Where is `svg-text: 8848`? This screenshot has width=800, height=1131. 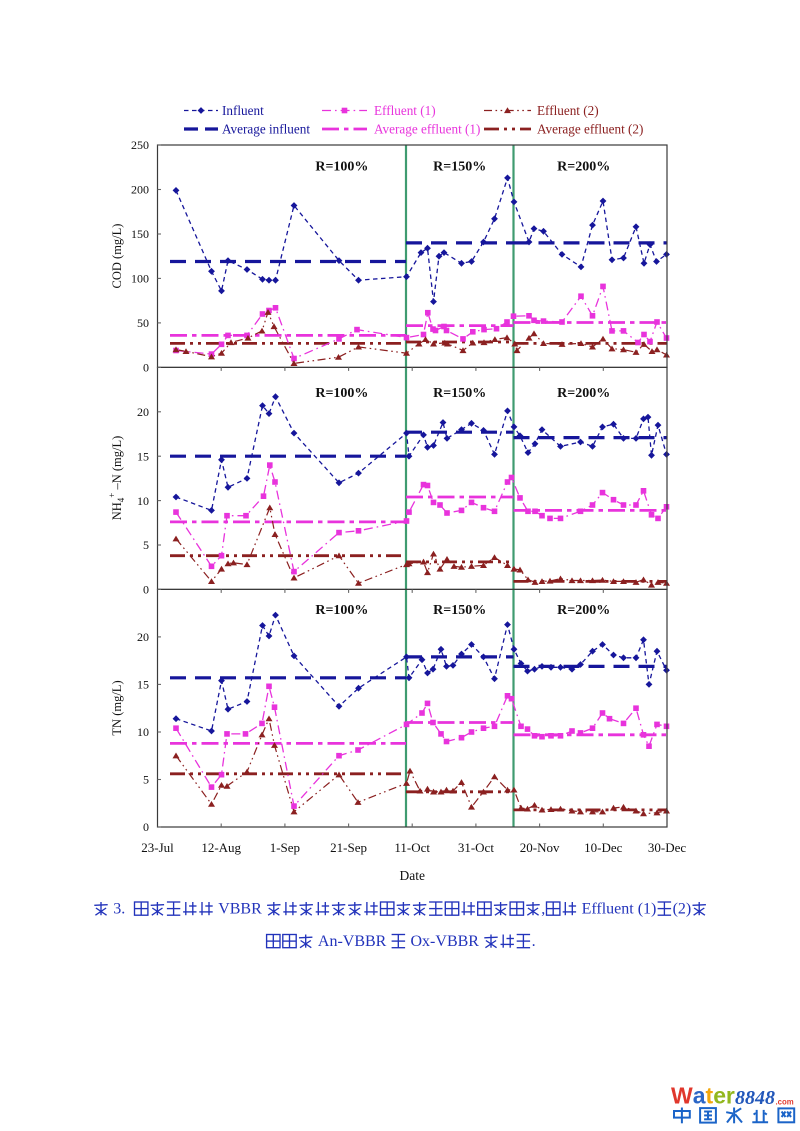 svg-text: 8848 is located at coordinates (755, 1098).